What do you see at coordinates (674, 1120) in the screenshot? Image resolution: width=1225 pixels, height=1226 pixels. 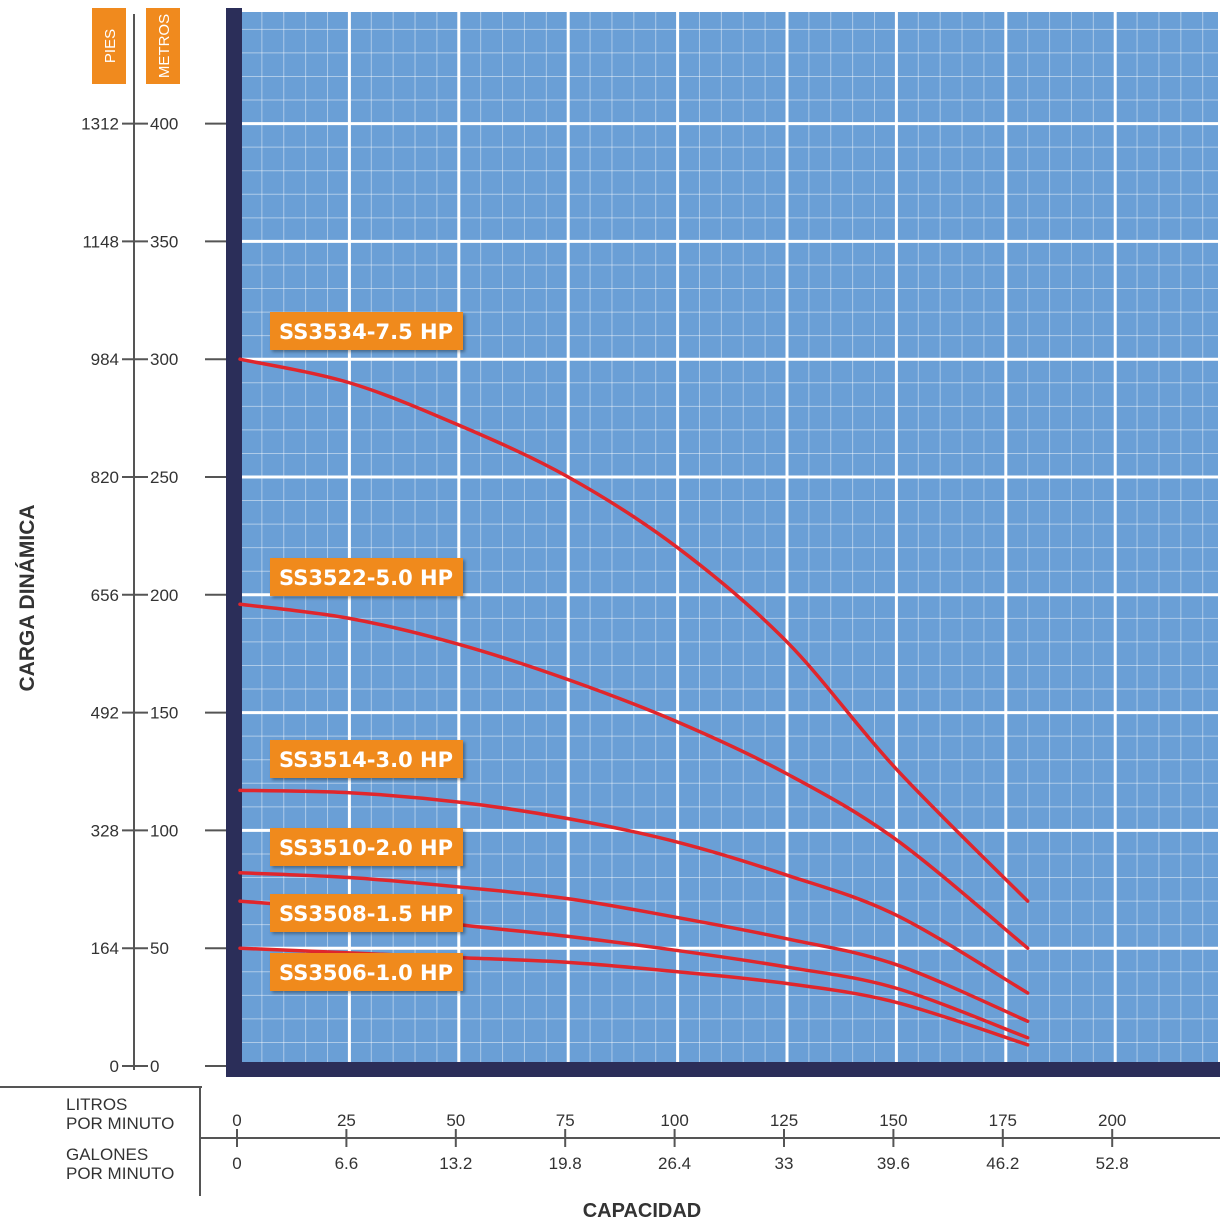 I see `x-tick-label-lpm: 100` at bounding box center [674, 1120].